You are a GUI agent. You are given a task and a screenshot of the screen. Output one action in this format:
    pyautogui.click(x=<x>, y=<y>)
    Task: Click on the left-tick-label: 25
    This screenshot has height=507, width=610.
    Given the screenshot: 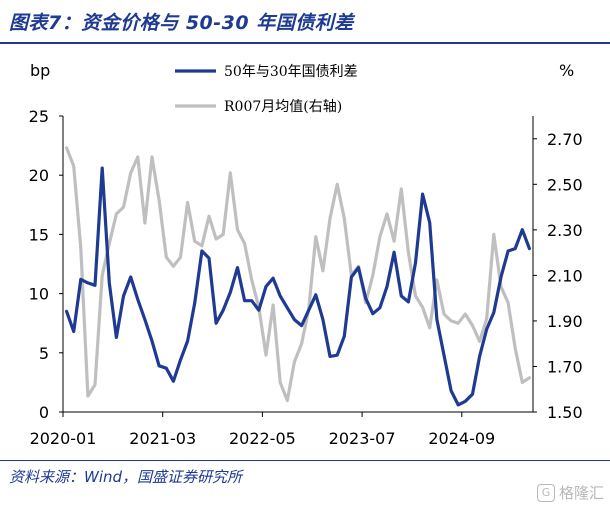 What is the action you would take?
    pyautogui.click(x=39, y=116)
    